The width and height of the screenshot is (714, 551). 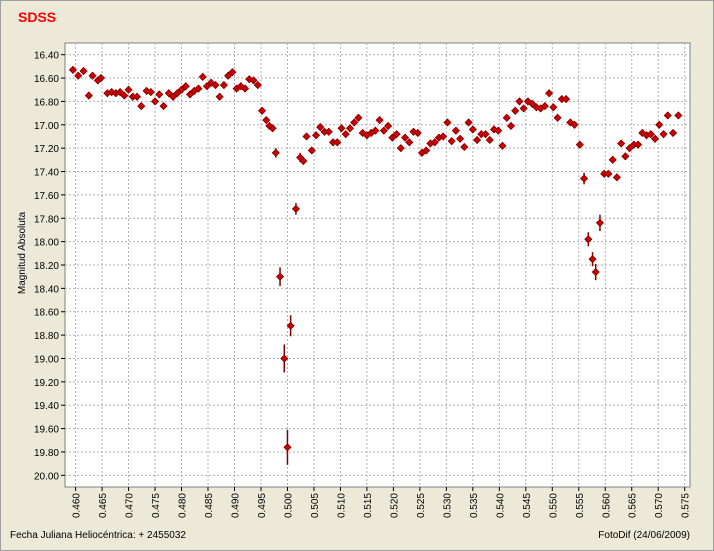 I want to click on y-tick-label: 16.40, so click(x=46, y=56).